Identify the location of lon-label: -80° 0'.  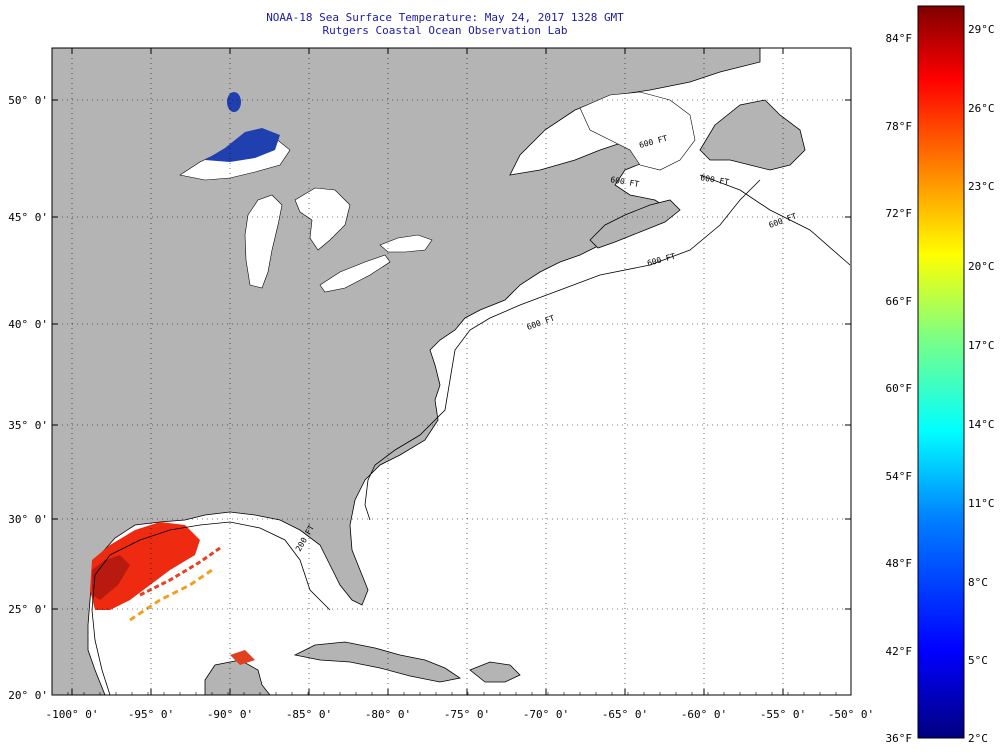
(388, 714).